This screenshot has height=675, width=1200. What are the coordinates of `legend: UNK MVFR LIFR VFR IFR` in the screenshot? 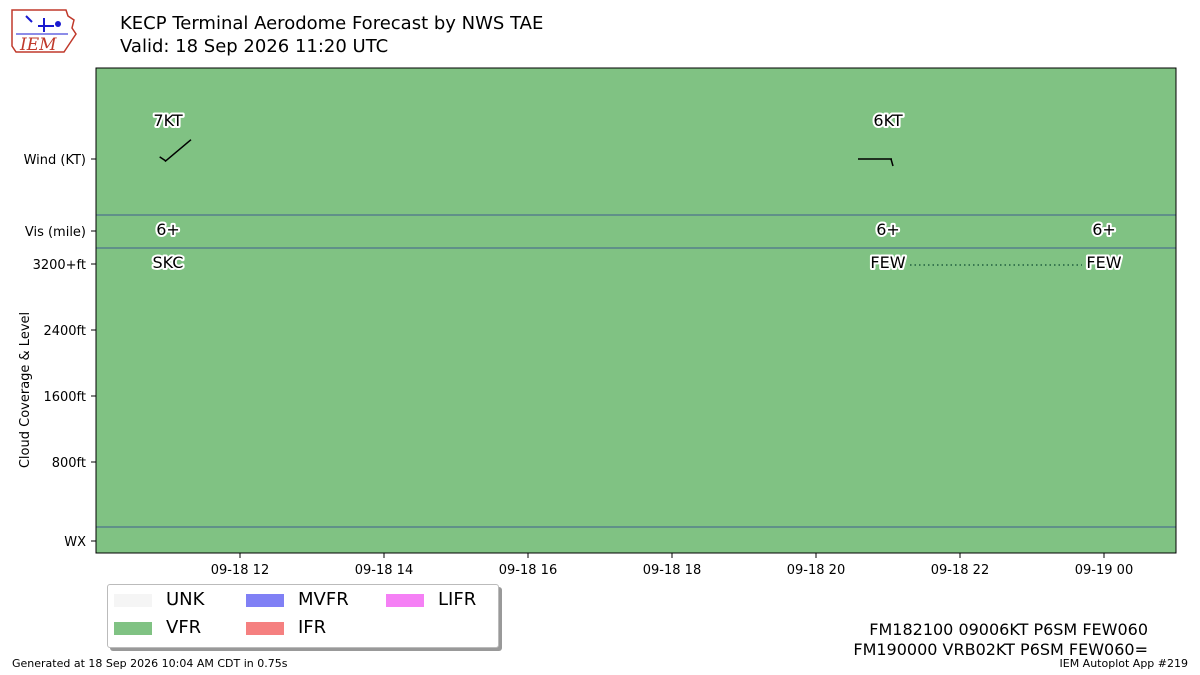 It's located at (303, 616).